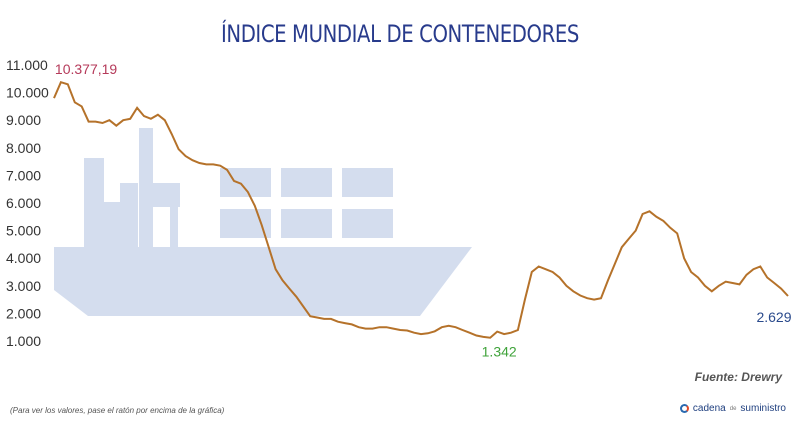  I want to click on y-tick-label: 2.000, so click(23, 313).